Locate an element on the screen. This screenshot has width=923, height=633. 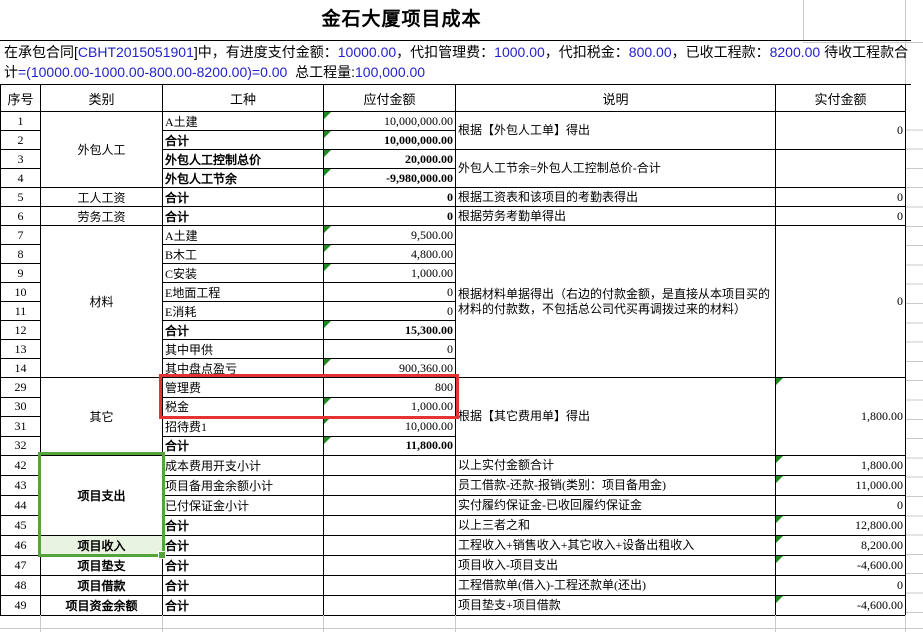
cell-amount-due: 10,000.00 is located at coordinates (389, 426).